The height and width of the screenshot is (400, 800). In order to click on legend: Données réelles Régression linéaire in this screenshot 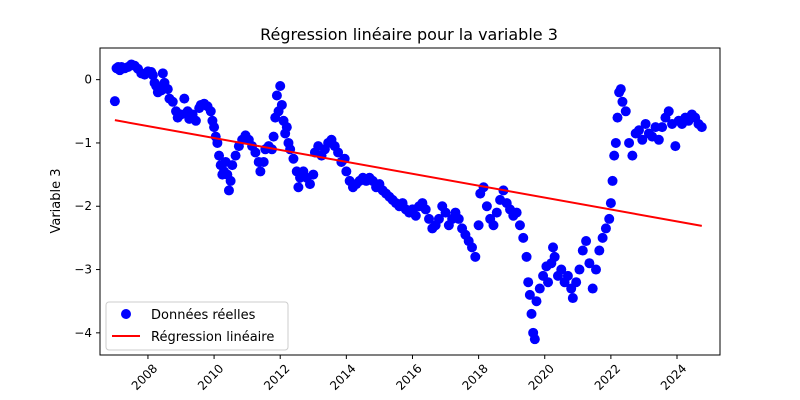, I will do `click(197, 326)`.